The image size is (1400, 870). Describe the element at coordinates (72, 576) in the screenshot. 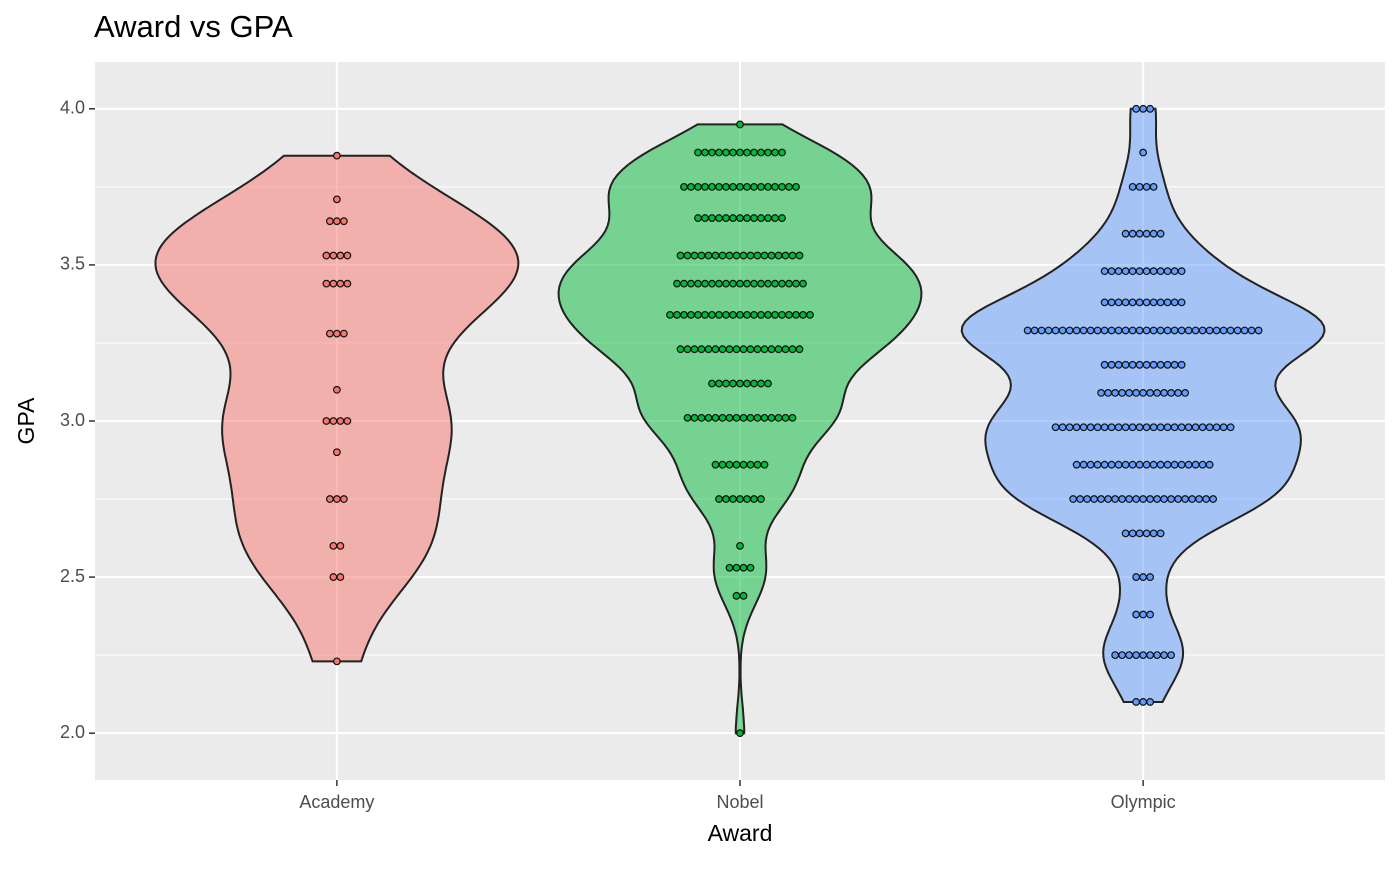

I see `y-tick-label: 2.5` at that location.